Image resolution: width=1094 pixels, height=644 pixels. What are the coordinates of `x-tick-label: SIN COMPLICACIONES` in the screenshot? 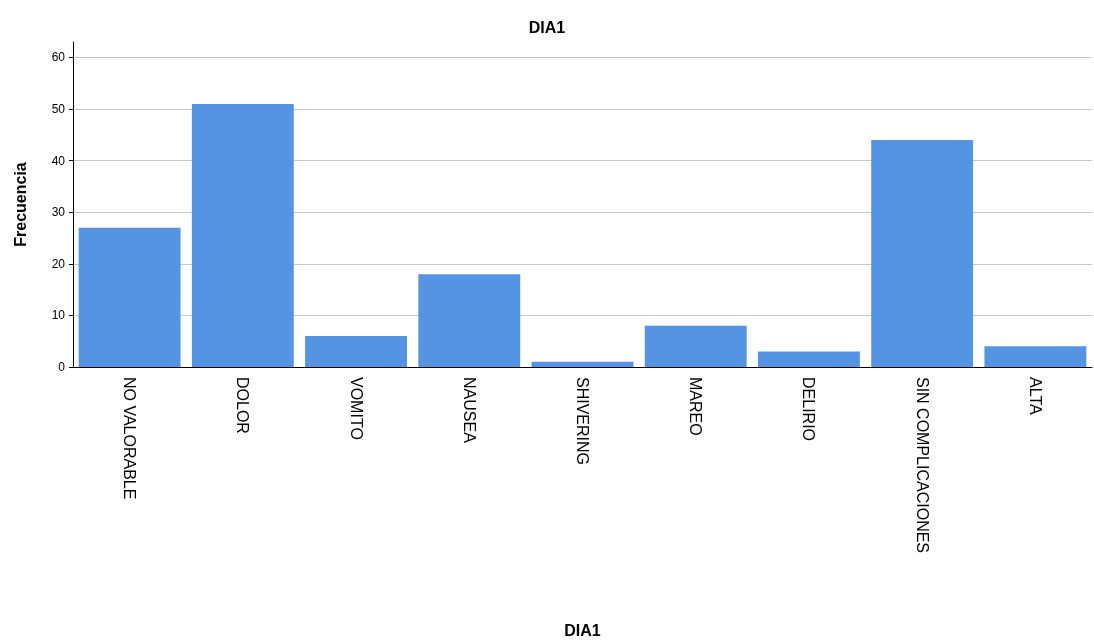 It's located at (922, 465).